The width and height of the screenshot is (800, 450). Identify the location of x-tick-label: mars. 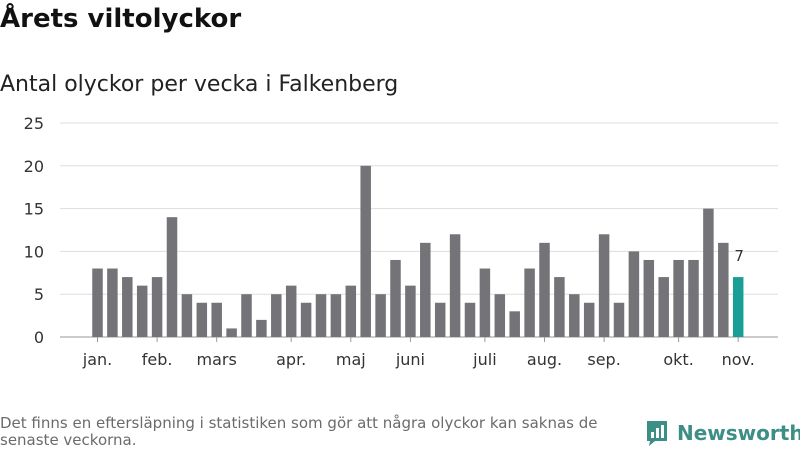
(217, 359).